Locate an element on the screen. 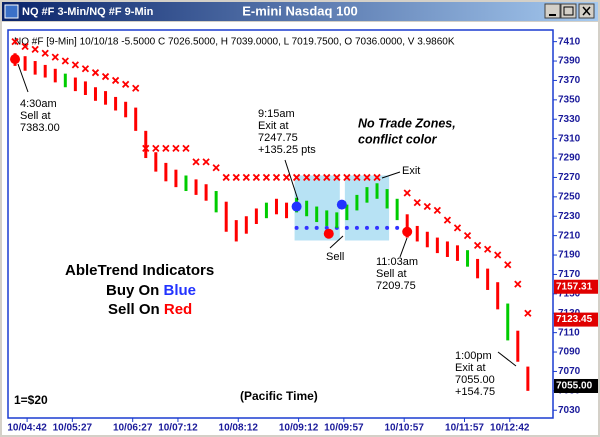 Image resolution: width=600 pixels, height=437 pixels. price-tag-label: 7157.31 is located at coordinates (574, 286).